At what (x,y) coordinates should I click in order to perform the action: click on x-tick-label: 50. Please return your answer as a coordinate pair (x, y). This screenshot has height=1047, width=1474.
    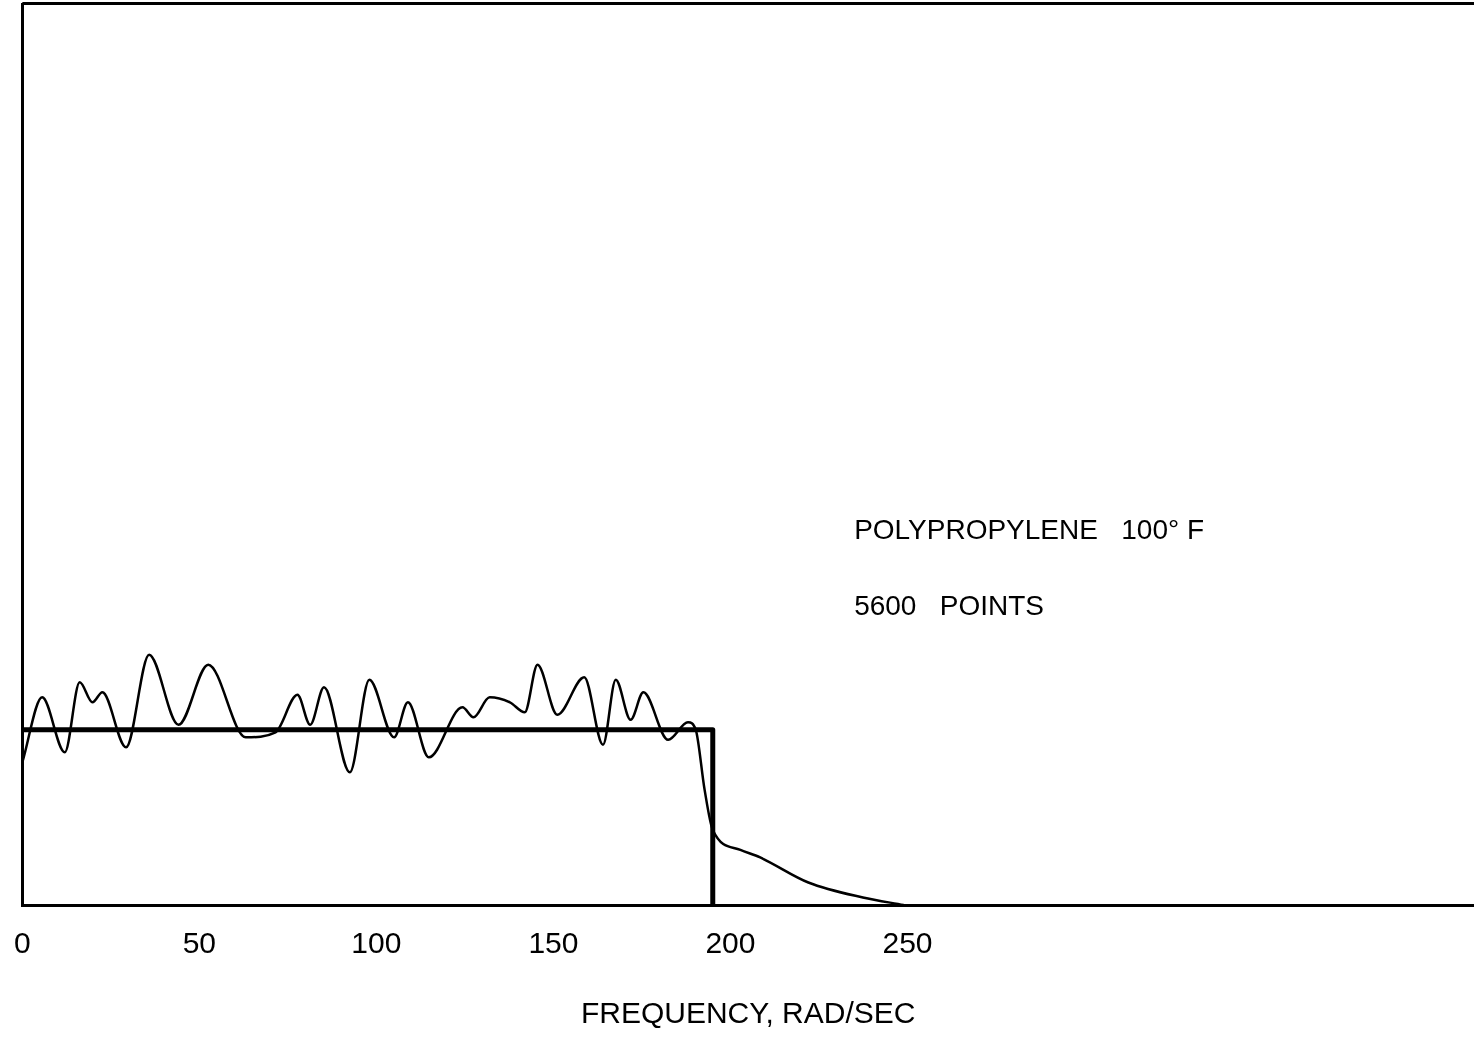
    Looking at the image, I should click on (199, 943).